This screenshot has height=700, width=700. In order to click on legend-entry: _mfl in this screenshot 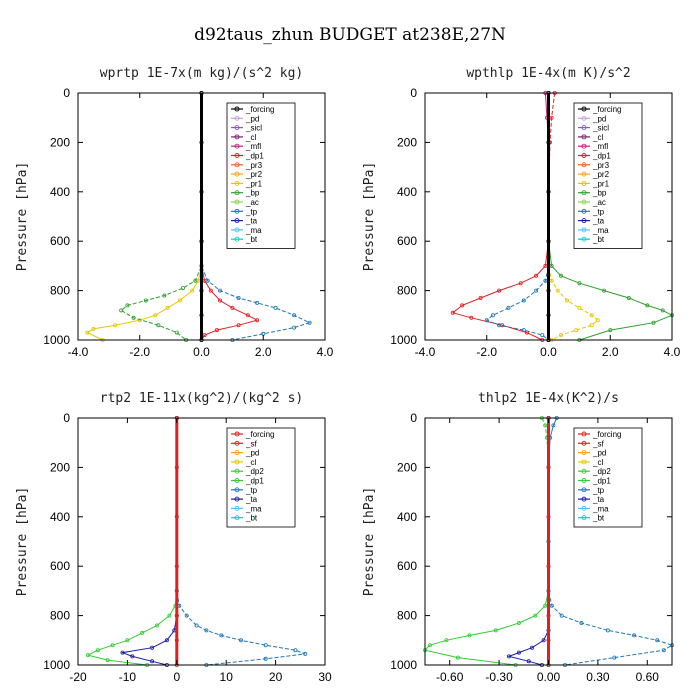, I will do `click(600, 146)`.